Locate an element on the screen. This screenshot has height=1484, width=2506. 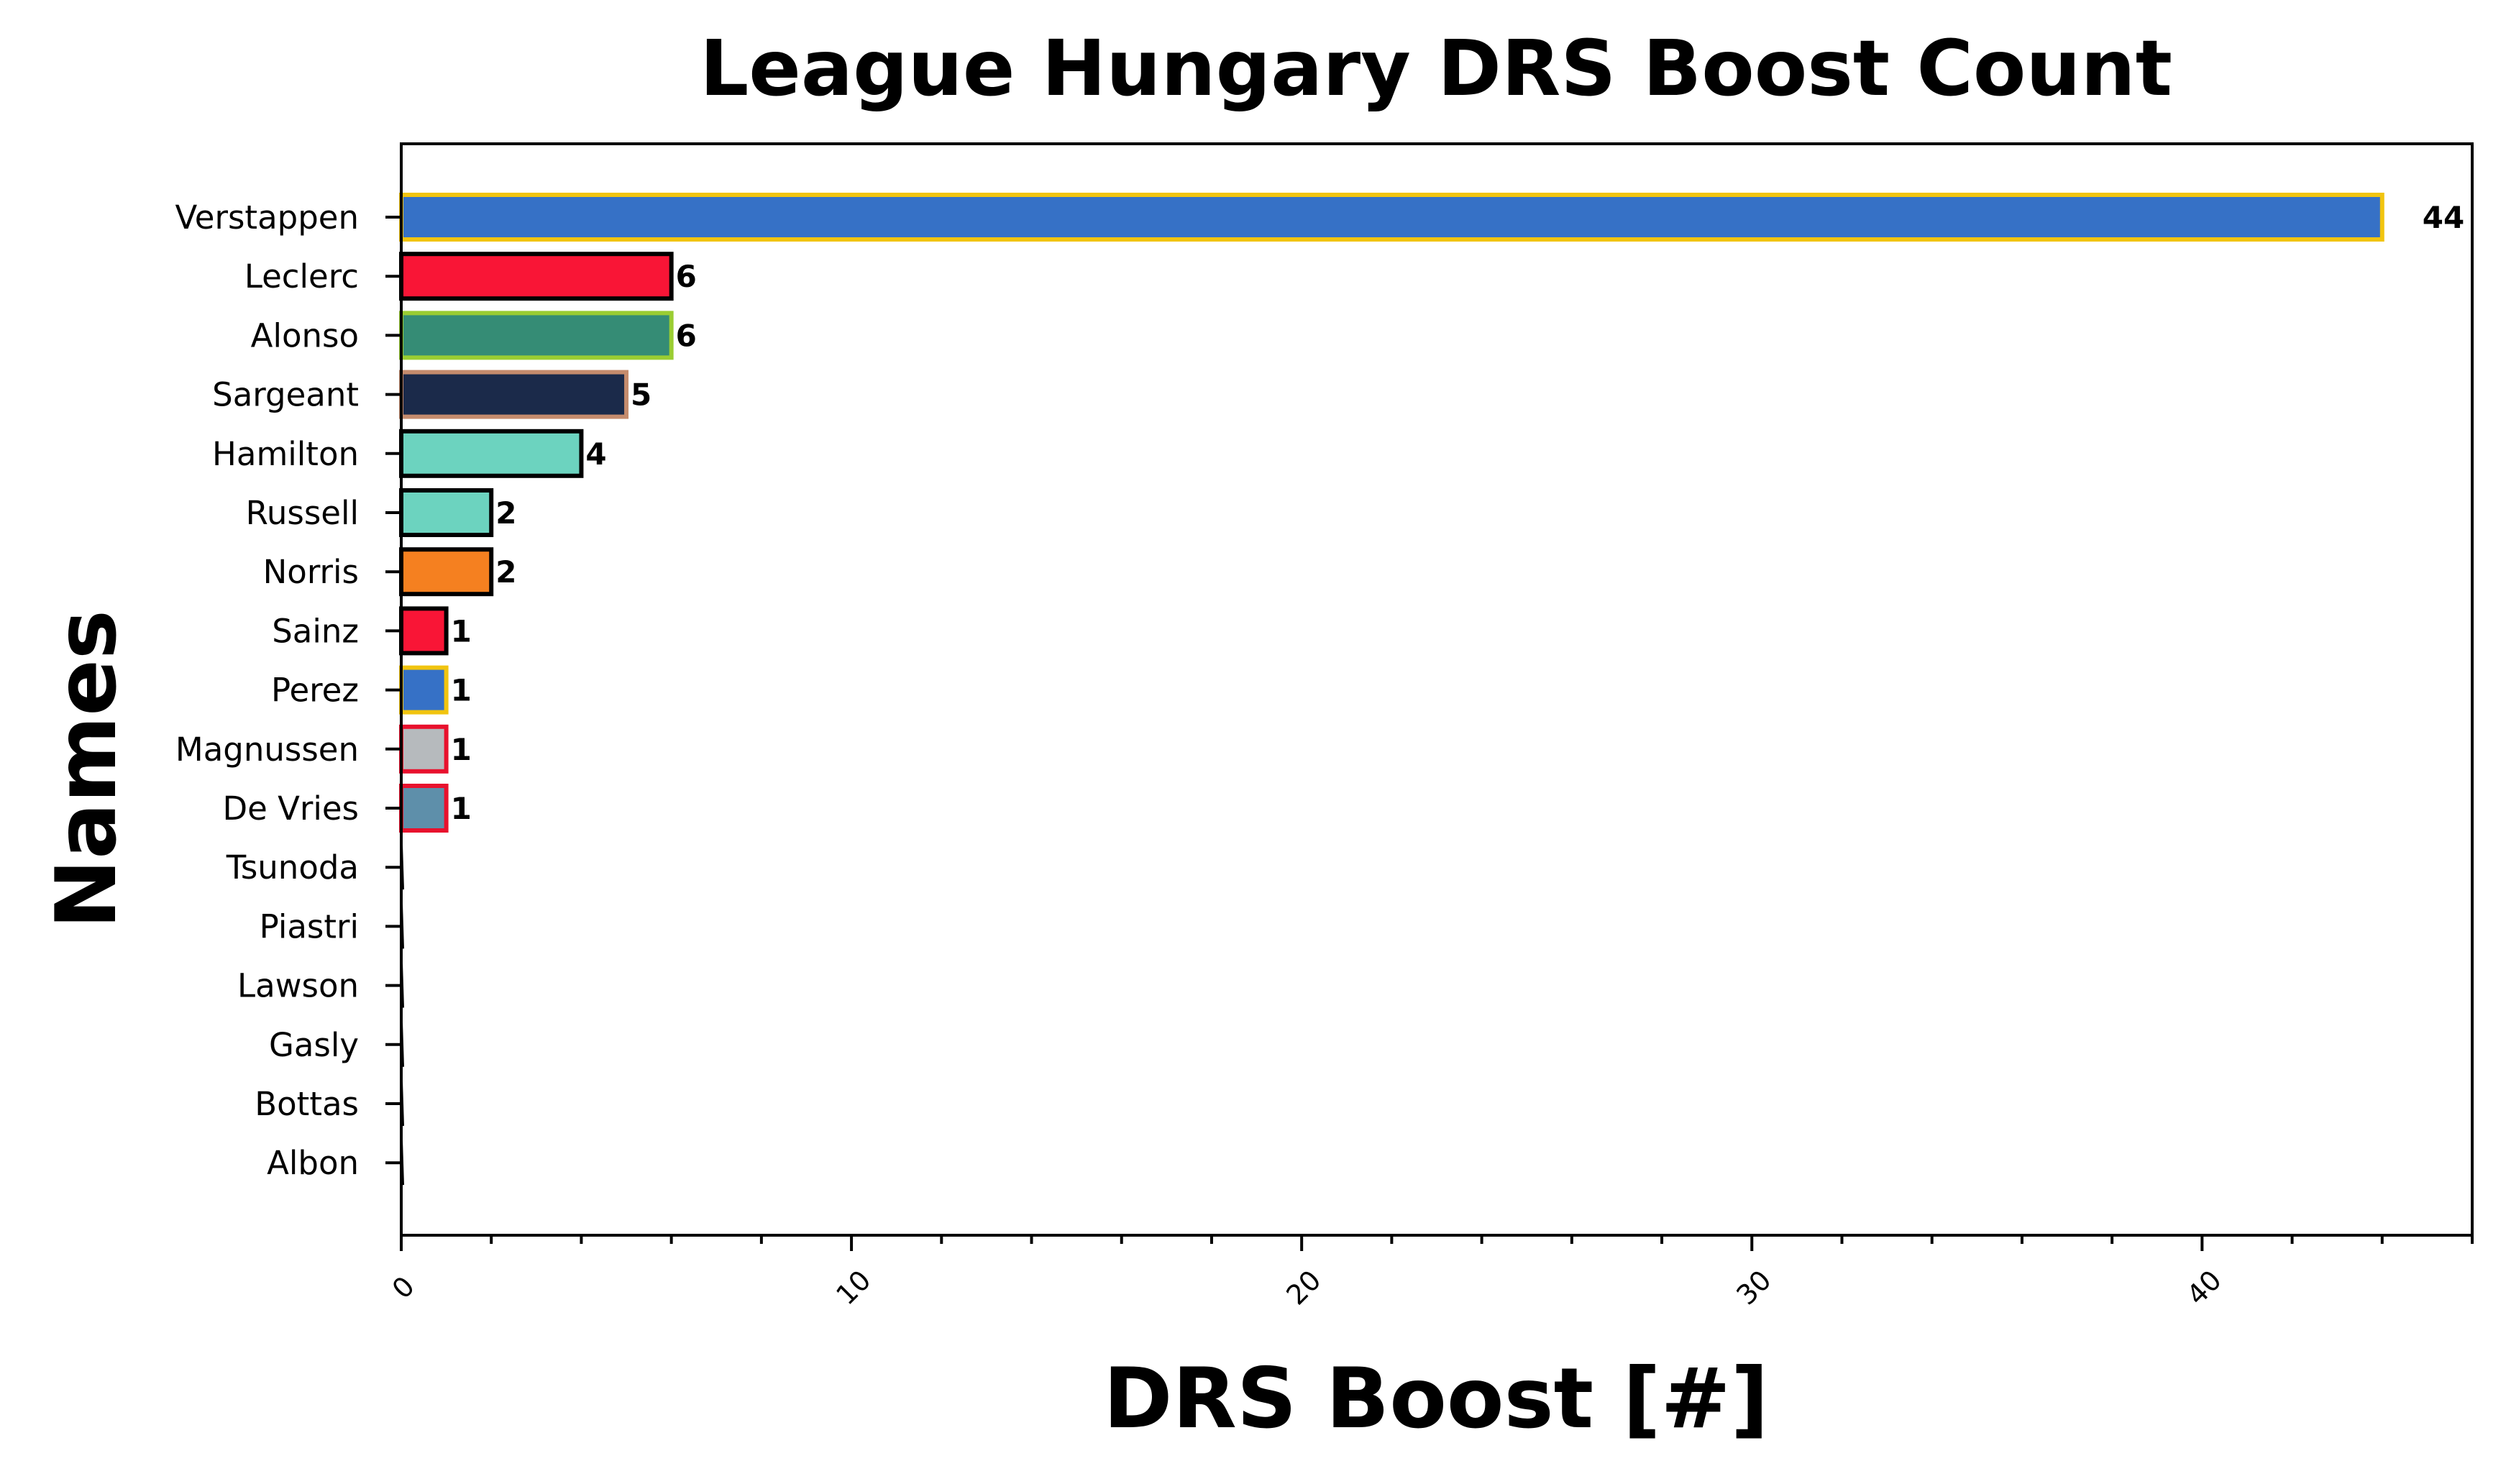
y-tick-label: Sargeant is located at coordinates (285, 395).